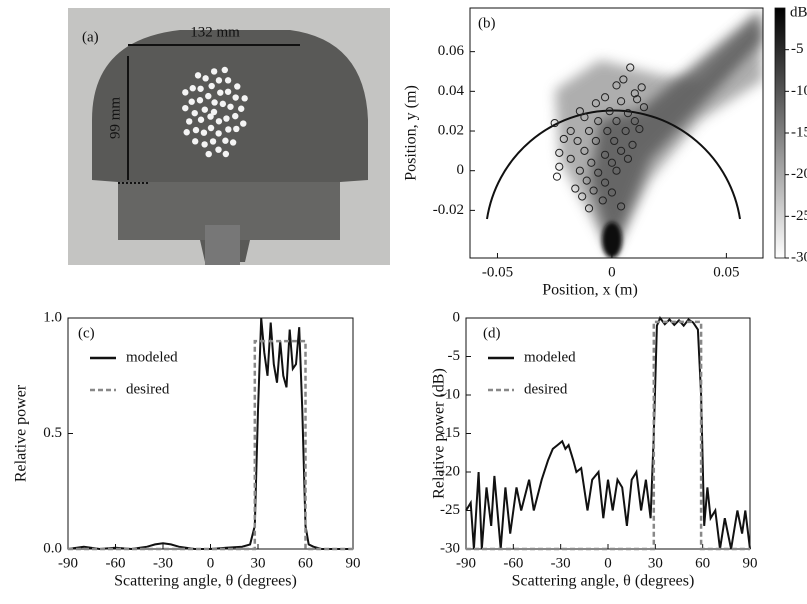 The image size is (807, 604). What do you see at coordinates (799, 174) in the screenshot?
I see `colorbar-tick-label: -20` at bounding box center [799, 174].